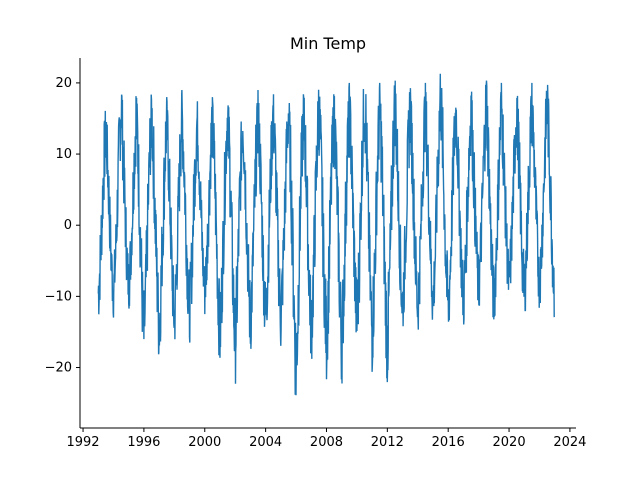 Image resolution: width=640 pixels, height=480 pixels. Describe the element at coordinates (82, 442) in the screenshot. I see `x-tick-label: 1992` at that location.